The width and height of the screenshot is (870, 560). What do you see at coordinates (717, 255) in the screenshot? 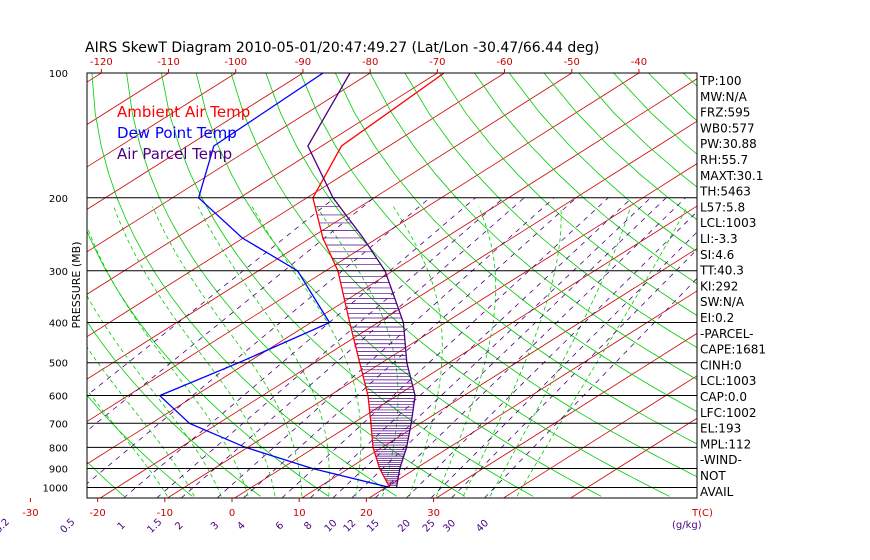
I see `index-entry: SI:4.6` at bounding box center [717, 255].